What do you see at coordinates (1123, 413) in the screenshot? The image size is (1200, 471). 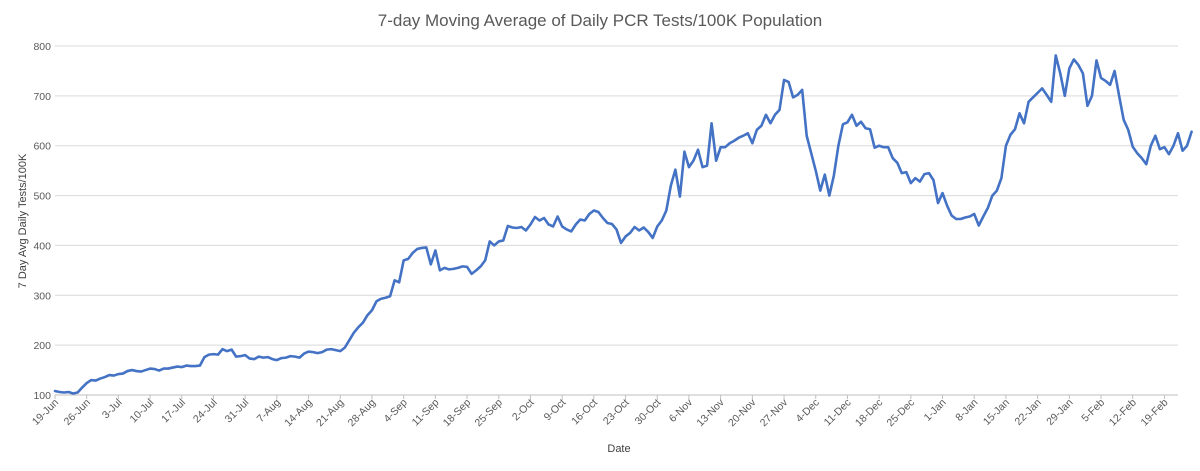 I see `x-tick-label: 12-Feb` at bounding box center [1123, 413].